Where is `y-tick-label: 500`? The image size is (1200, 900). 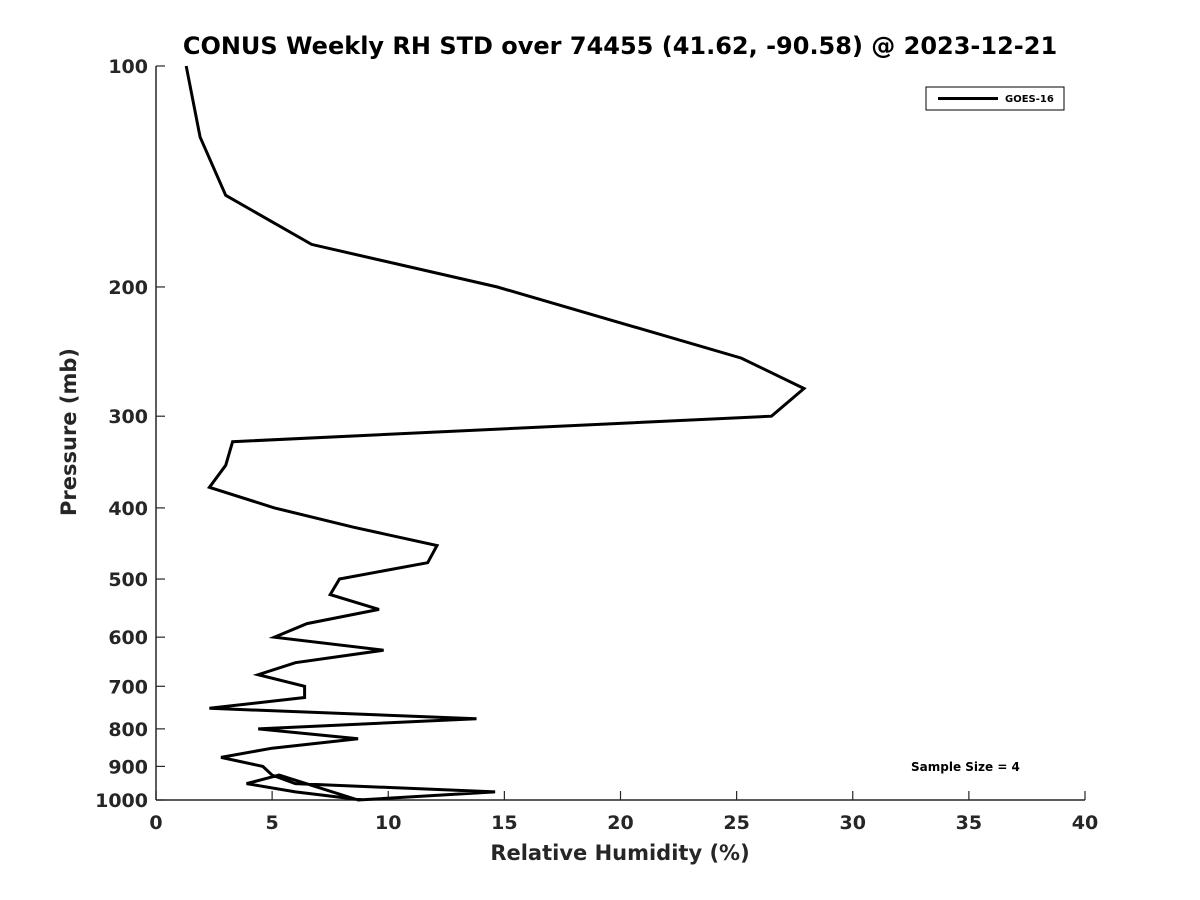 y-tick-label: 500 is located at coordinates (128, 580).